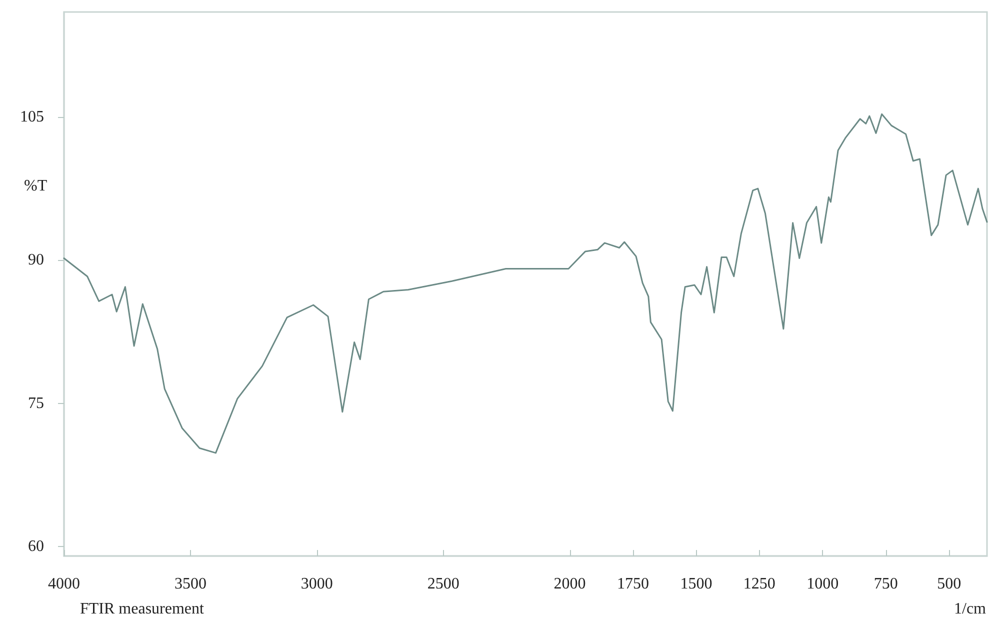 This screenshot has height=638, width=1000. Describe the element at coordinates (316, 584) in the screenshot. I see `x-tick-label: 3000` at that location.